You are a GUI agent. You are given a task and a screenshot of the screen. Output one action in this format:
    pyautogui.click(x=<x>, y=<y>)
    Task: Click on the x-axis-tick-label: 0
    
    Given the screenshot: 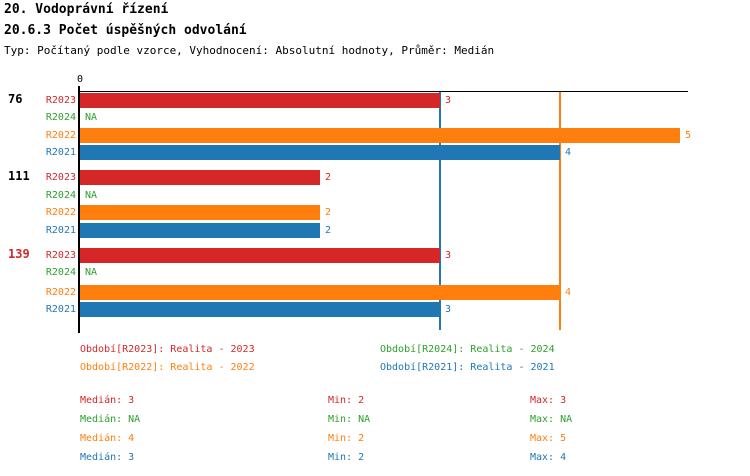 What is the action you would take?
    pyautogui.click(x=80, y=79)
    